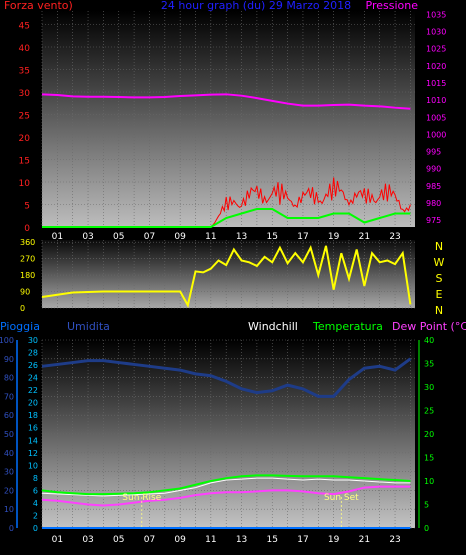 The width and height of the screenshot is (466, 555). I want to click on y2-tick-label: 1030, so click(436, 32).